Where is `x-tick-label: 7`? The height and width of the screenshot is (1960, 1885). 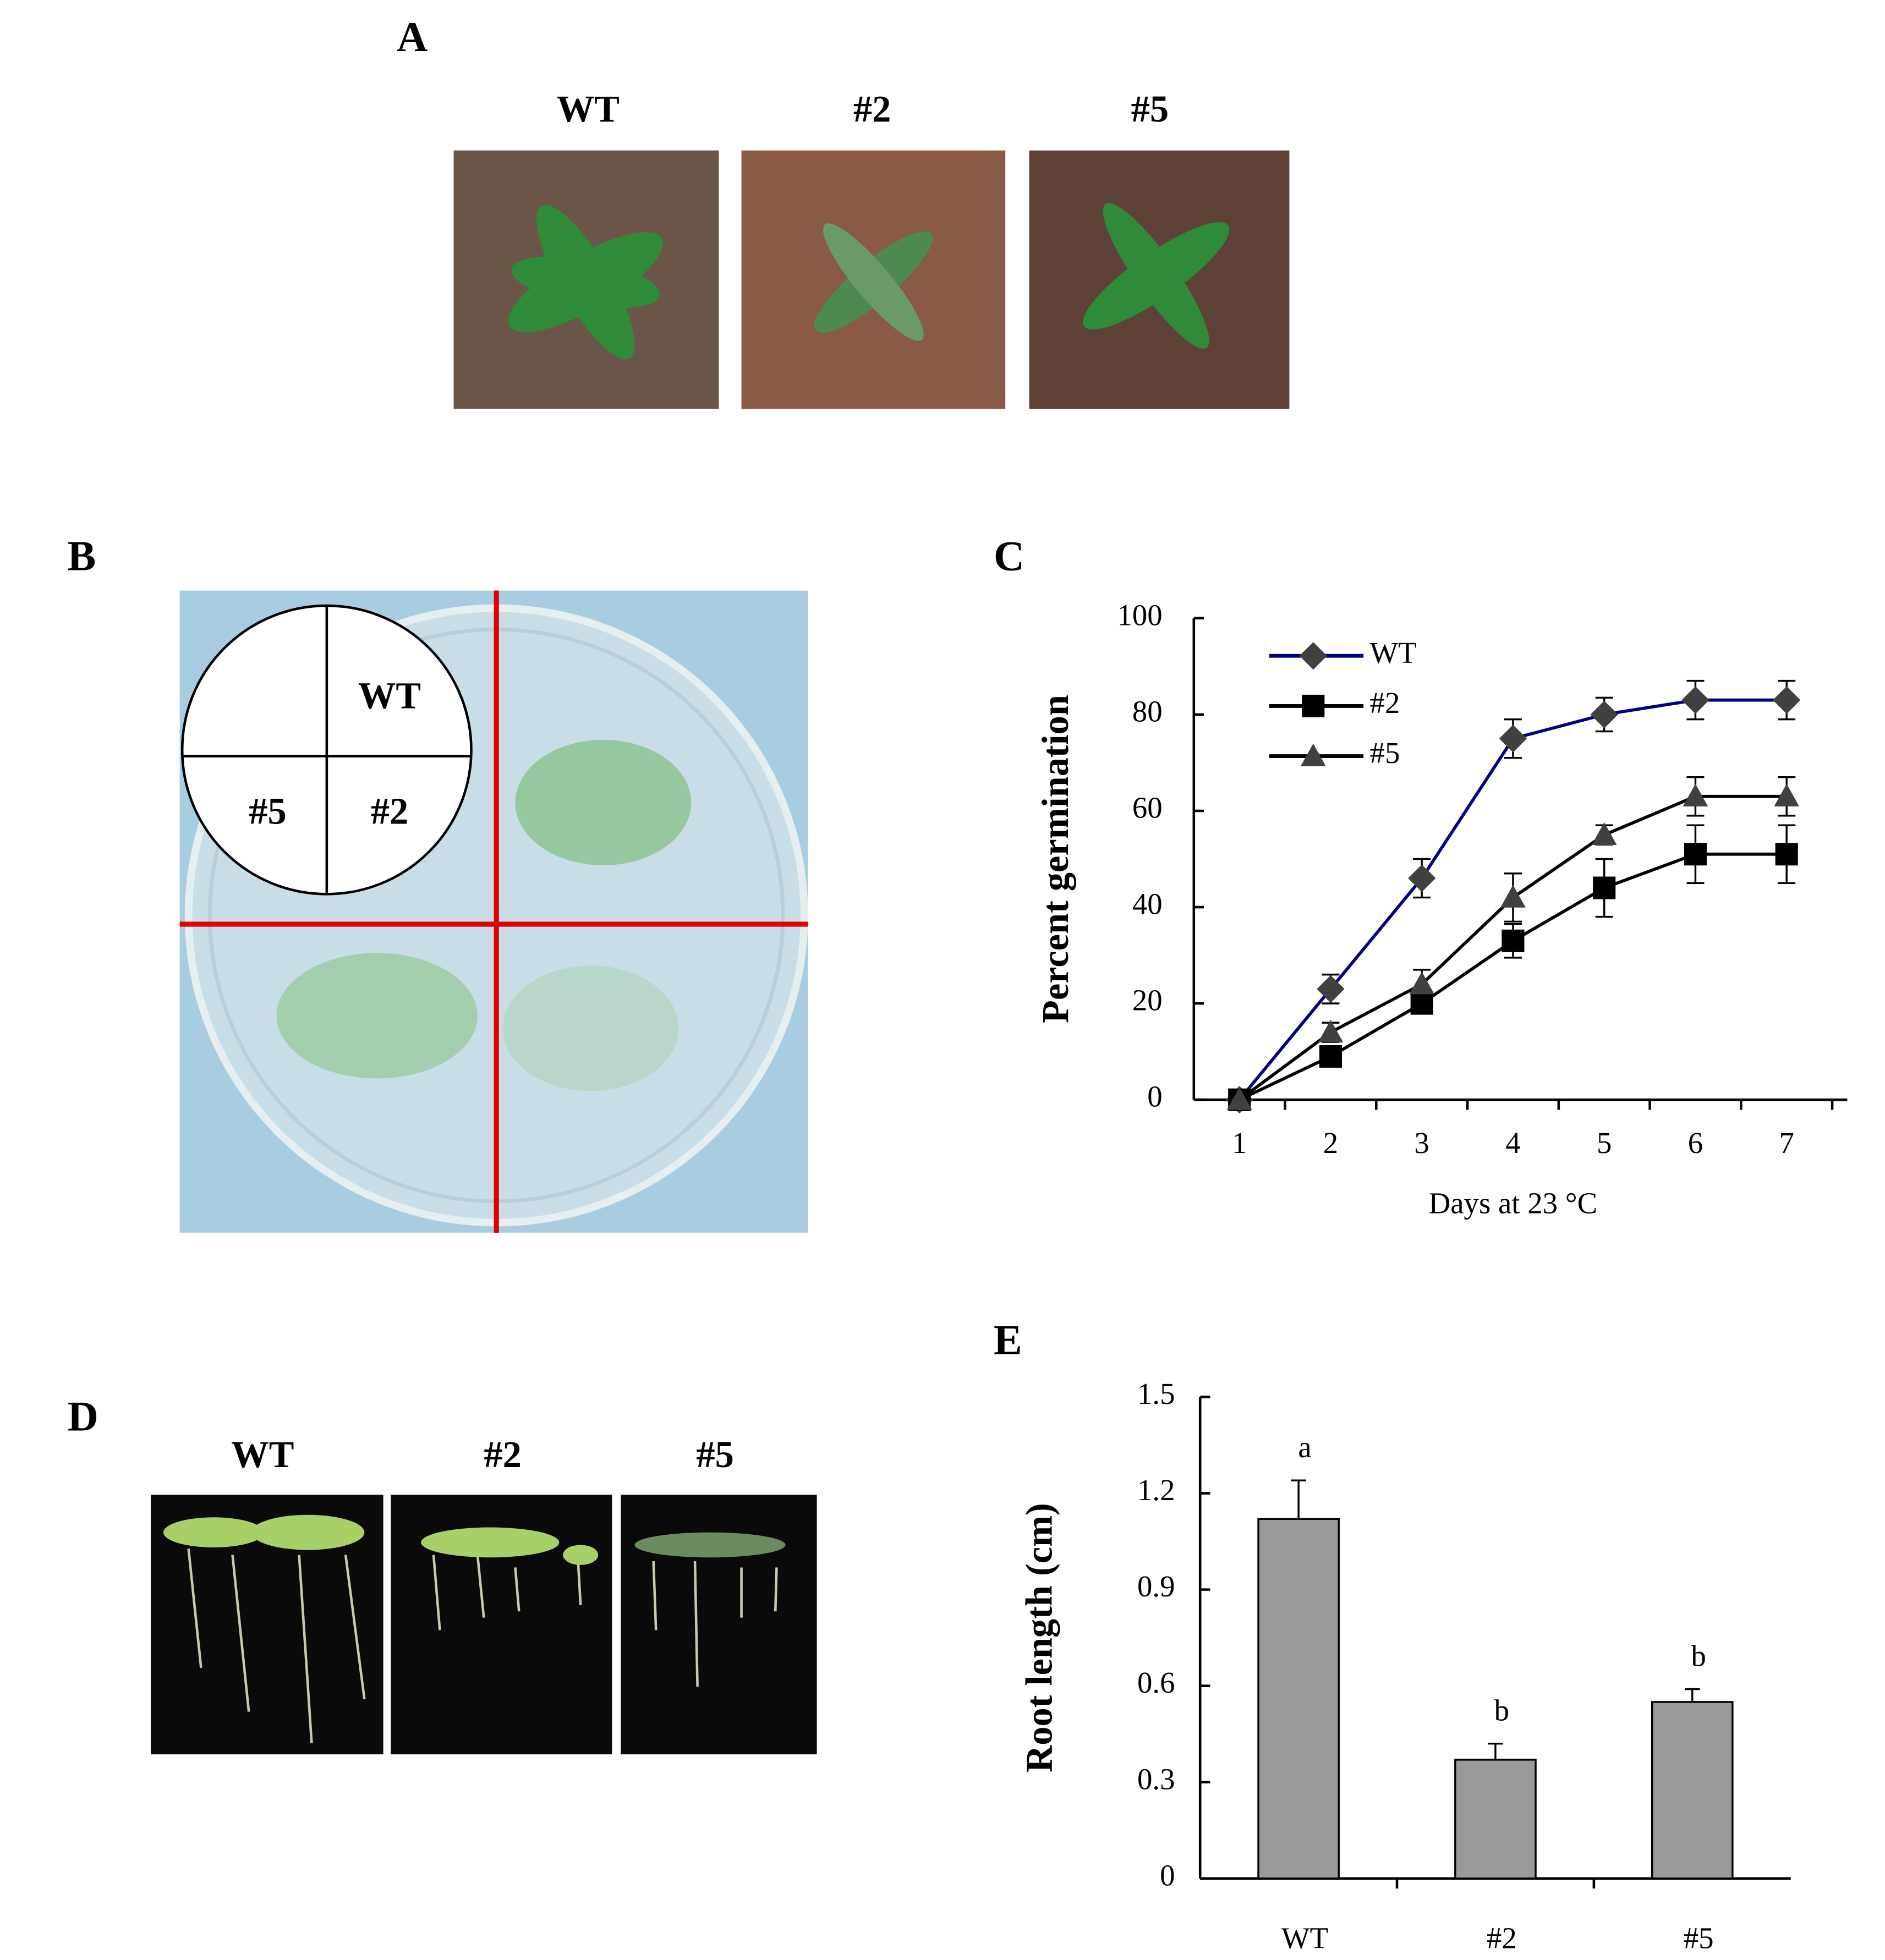 x-tick-label: 7 is located at coordinates (1786, 1143).